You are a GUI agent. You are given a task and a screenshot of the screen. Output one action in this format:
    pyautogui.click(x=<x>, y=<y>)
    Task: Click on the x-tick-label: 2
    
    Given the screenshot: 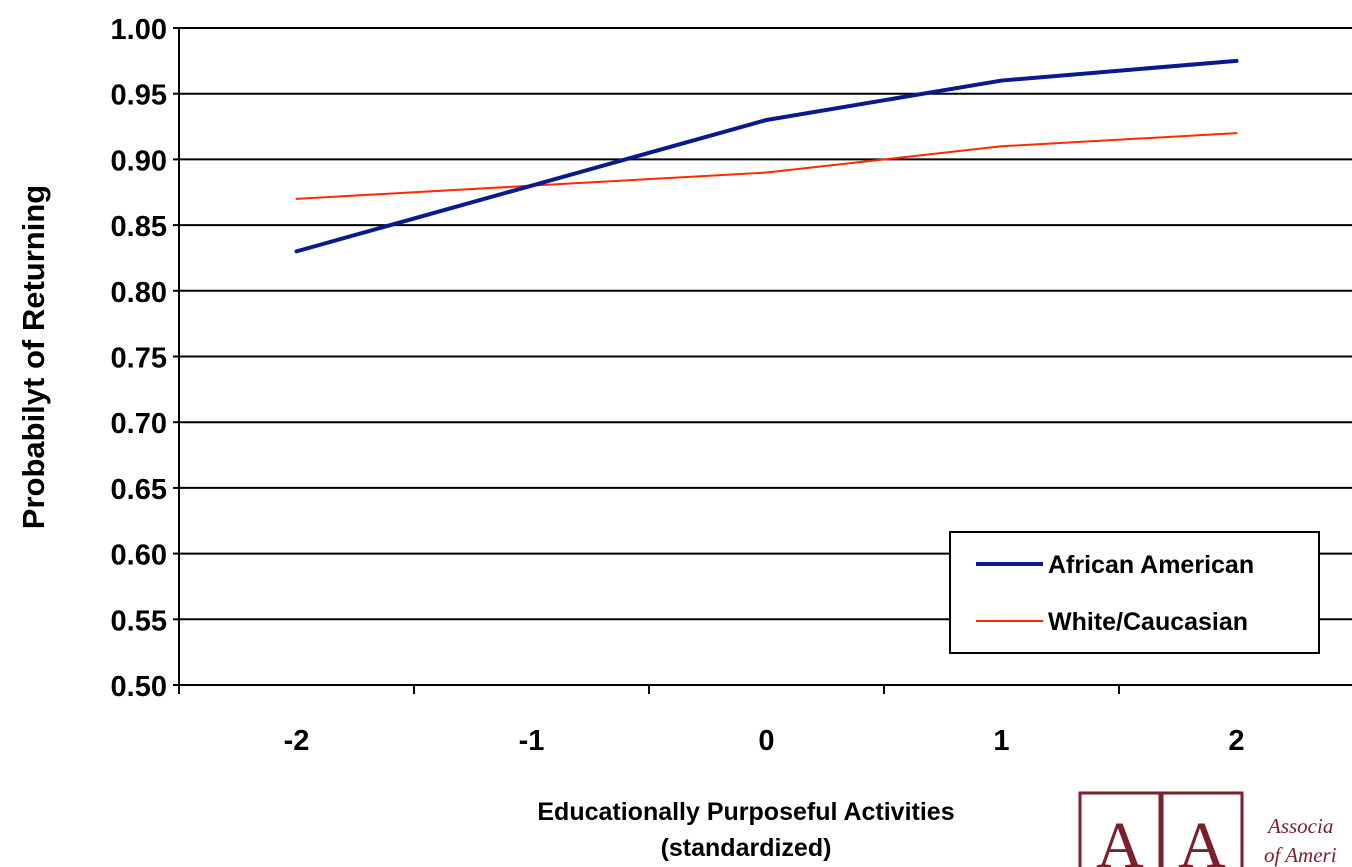 What is the action you would take?
    pyautogui.click(x=1236, y=741)
    